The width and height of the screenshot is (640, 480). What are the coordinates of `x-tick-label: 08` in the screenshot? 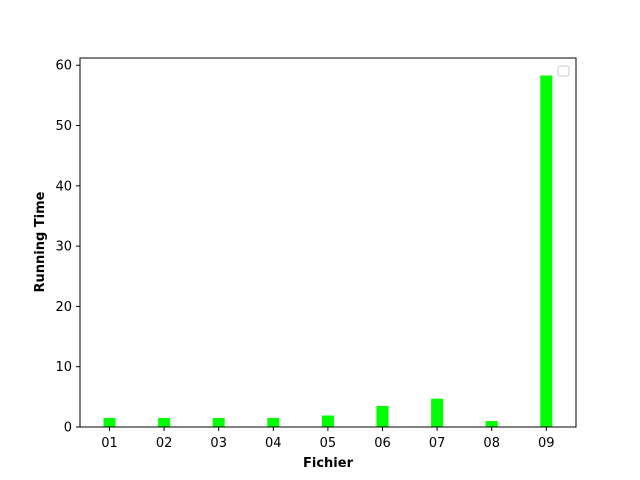 It's located at (491, 443).